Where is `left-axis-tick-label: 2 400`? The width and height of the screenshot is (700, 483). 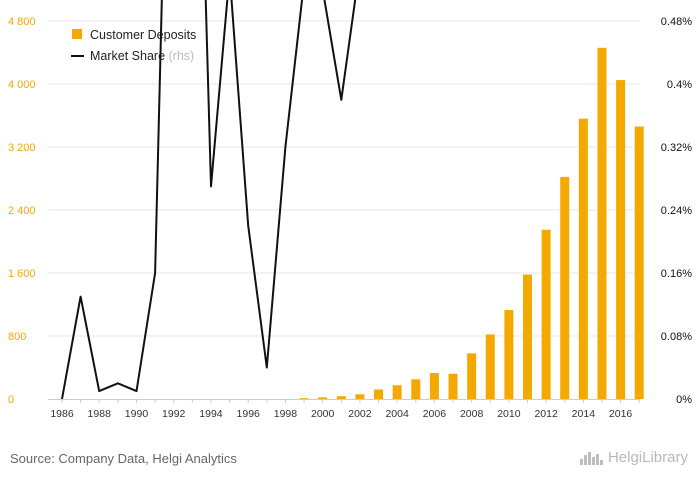 left-axis-tick-label: 2 400 is located at coordinates (22, 211).